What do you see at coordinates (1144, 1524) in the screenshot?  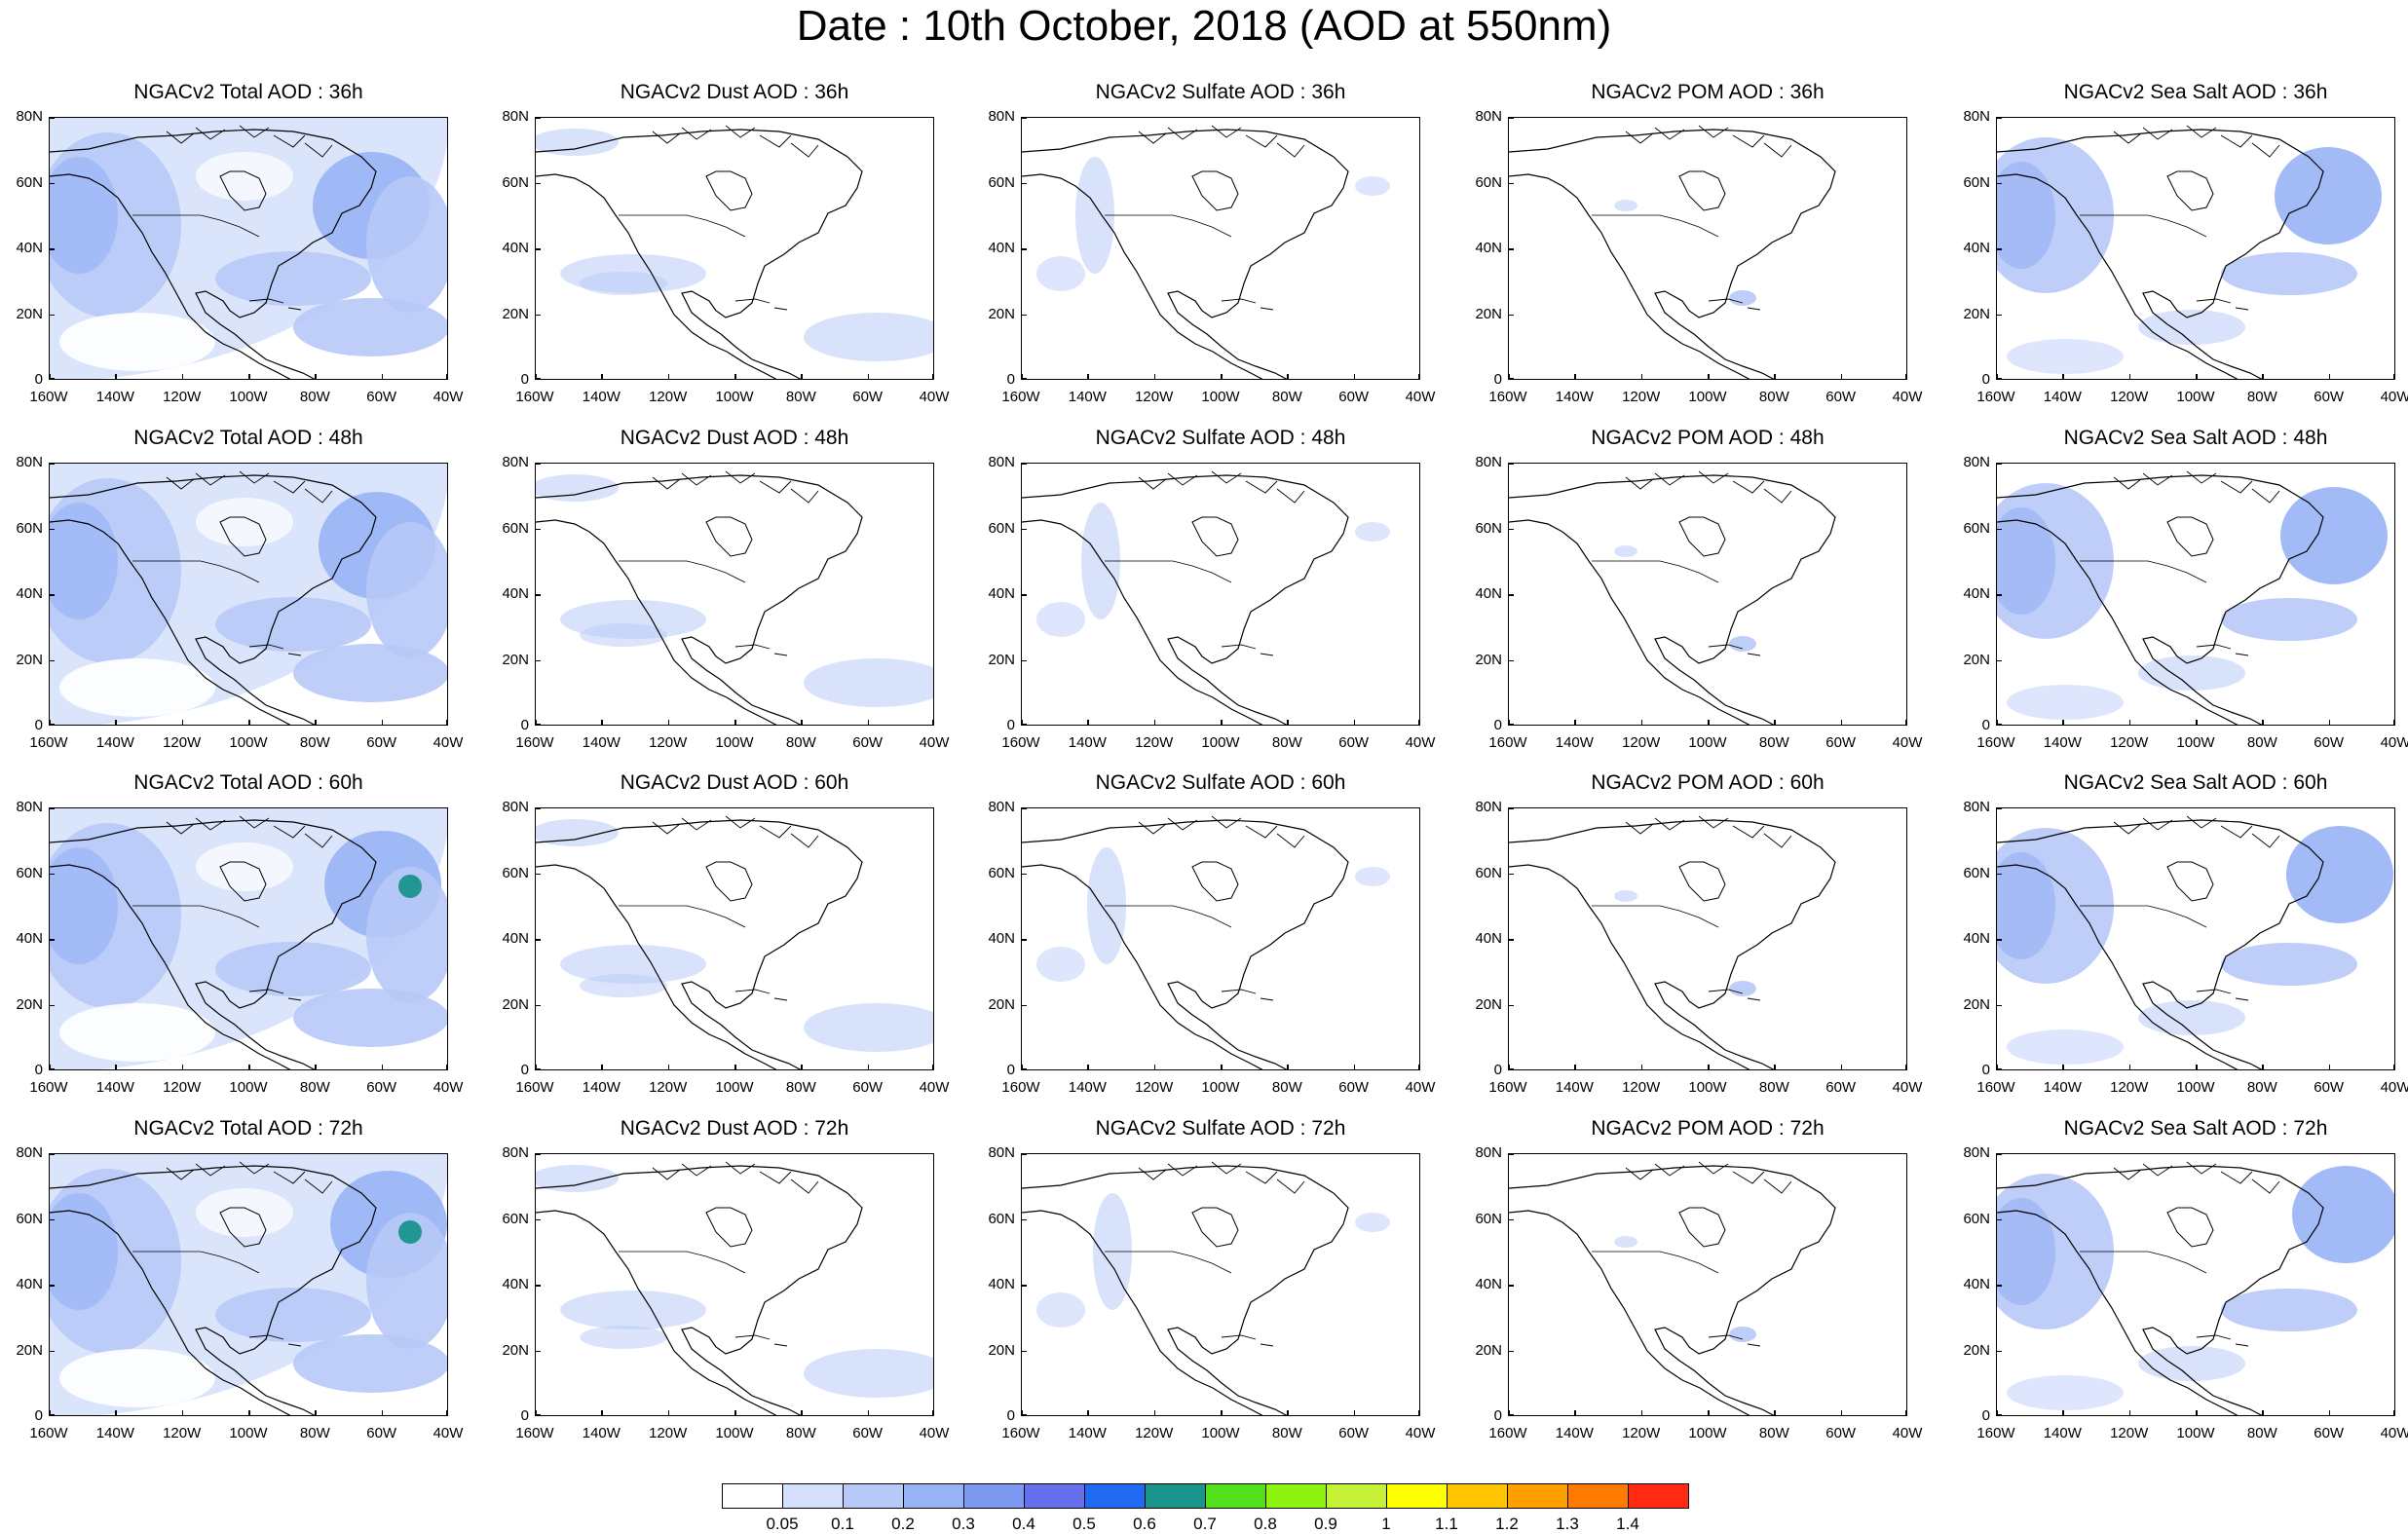 I see `colorbar-label: 0.6` at bounding box center [1144, 1524].